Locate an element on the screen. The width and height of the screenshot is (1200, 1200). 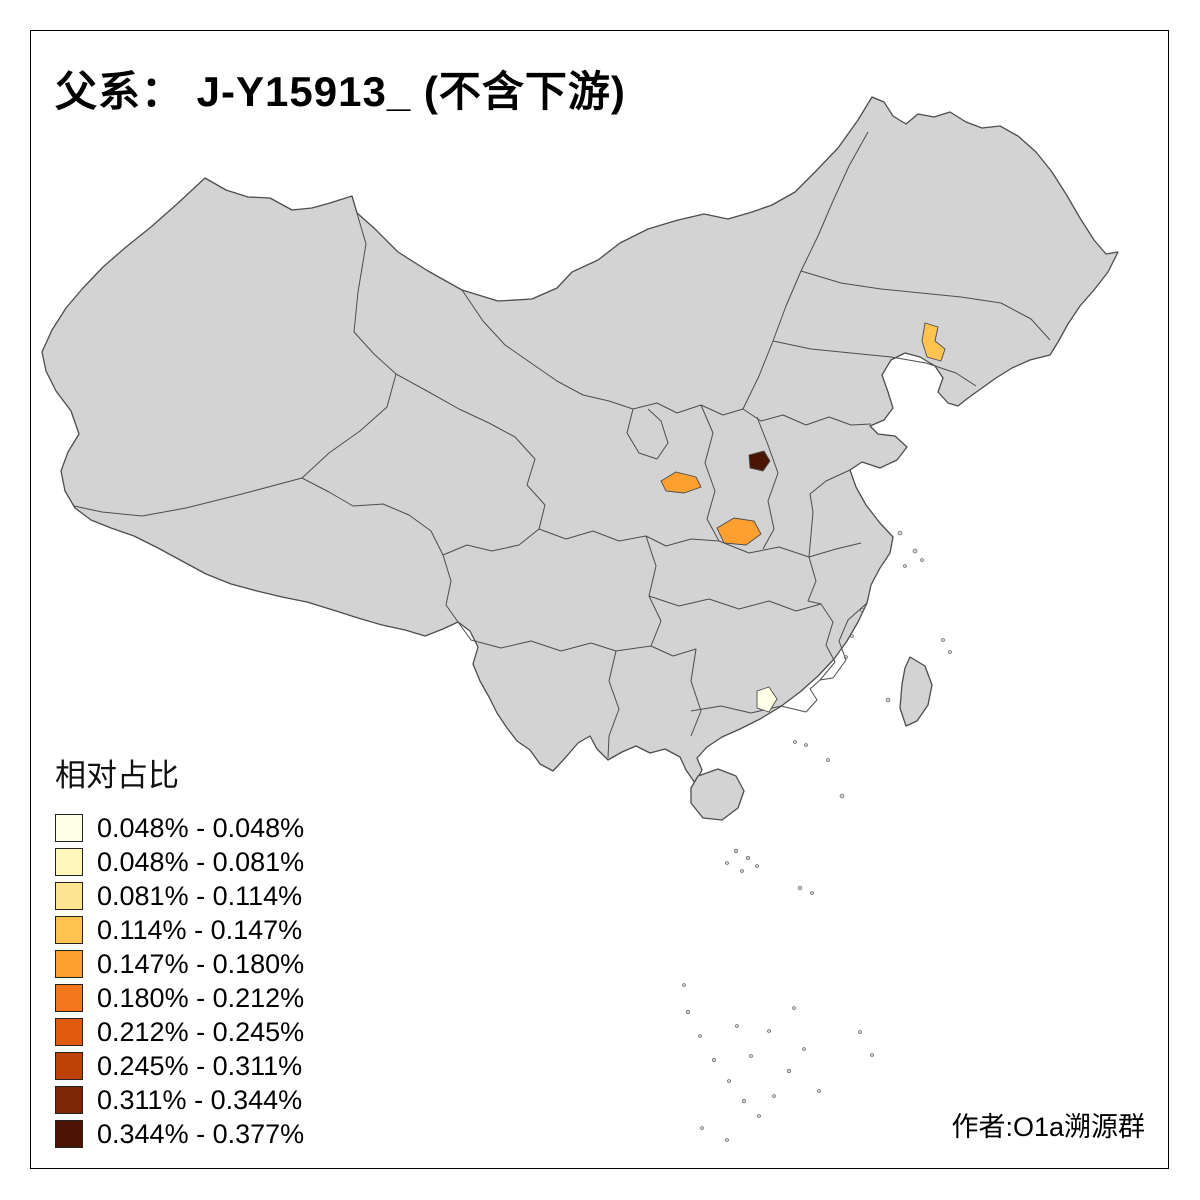
coastal-islands is located at coordinates (872, 664).